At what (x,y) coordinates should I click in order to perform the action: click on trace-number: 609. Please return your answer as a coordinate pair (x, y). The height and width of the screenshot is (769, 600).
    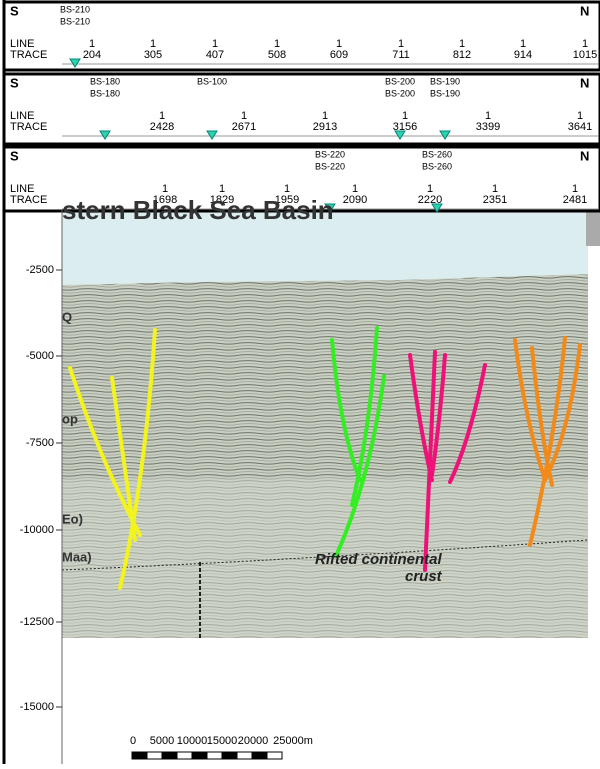
    Looking at the image, I should click on (339, 55).